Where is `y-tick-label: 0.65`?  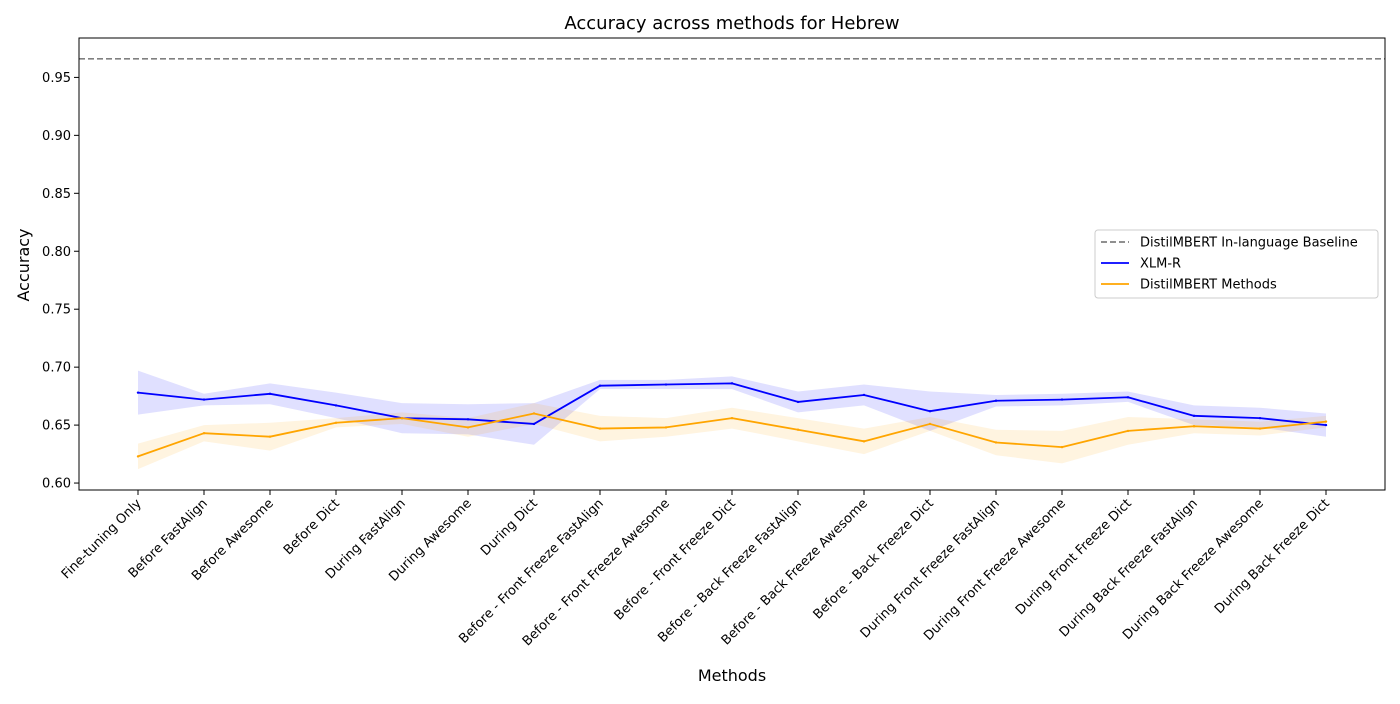
y-tick-label: 0.65 is located at coordinates (56, 426).